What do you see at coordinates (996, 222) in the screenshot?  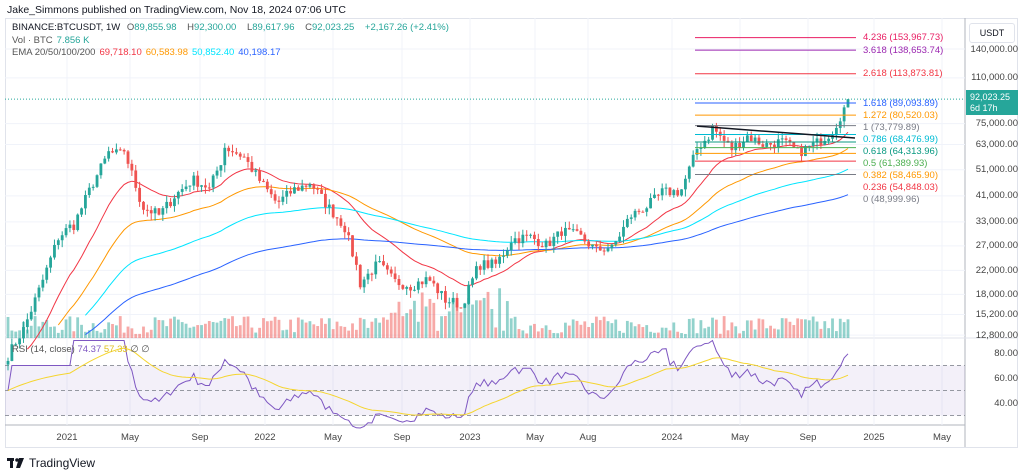 I see `price-axis-label: 33,000.00` at bounding box center [996, 222].